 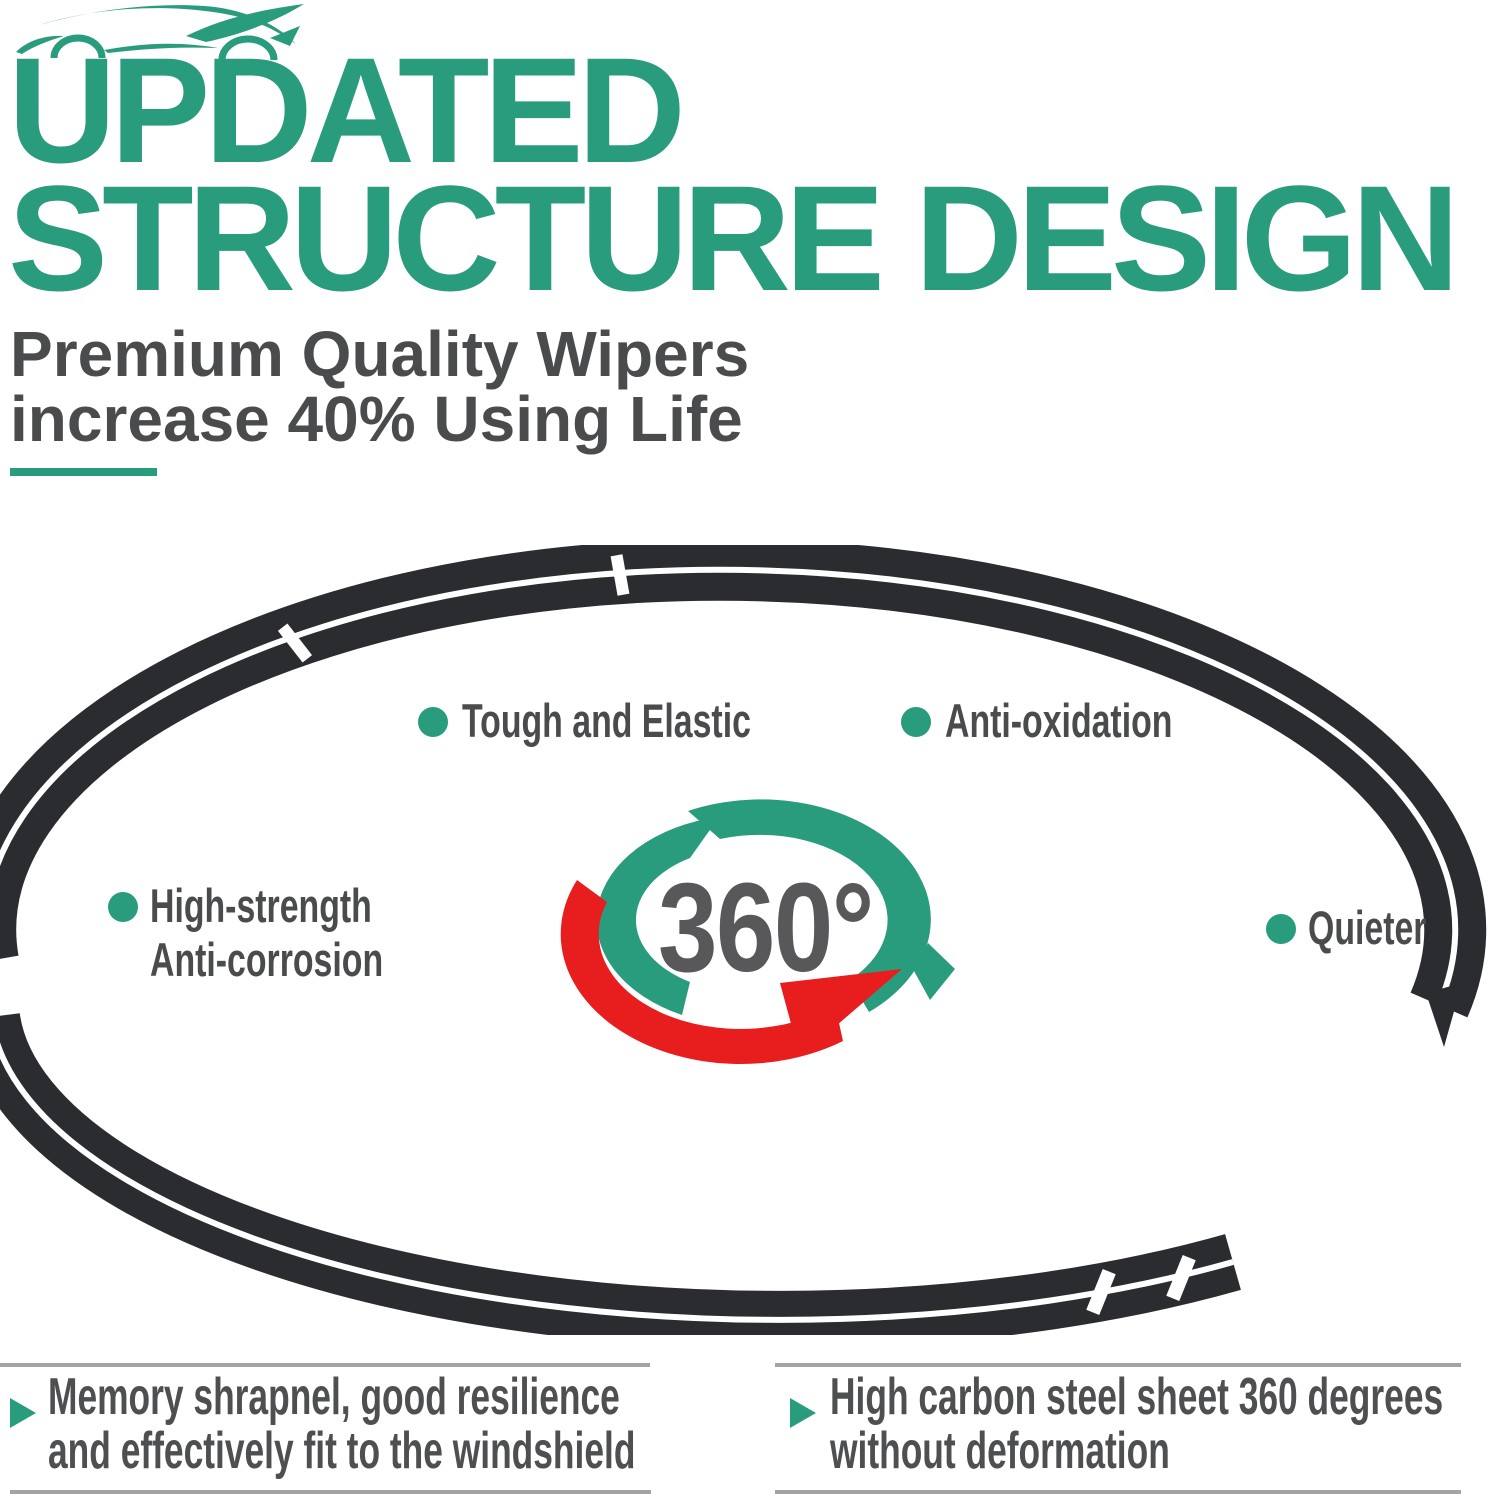 What do you see at coordinates (334, 1397) in the screenshot?
I see `footer-note-left-line1: Memory shrapnel, good resilience` at bounding box center [334, 1397].